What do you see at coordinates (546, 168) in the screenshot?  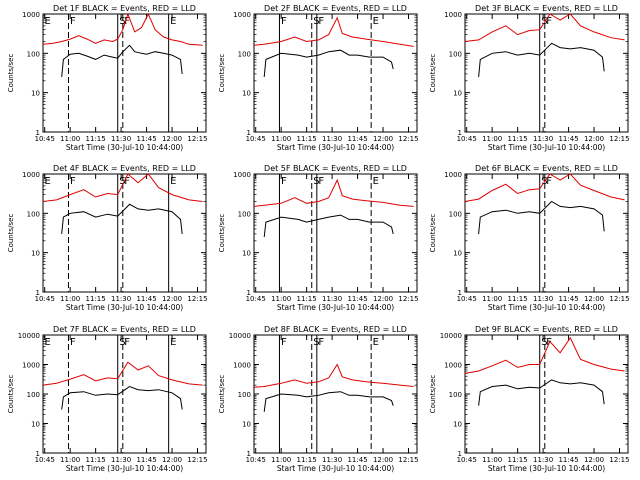 I see `panel-title: Det 6F BLACK = Events, RED = LLD` at bounding box center [546, 168].